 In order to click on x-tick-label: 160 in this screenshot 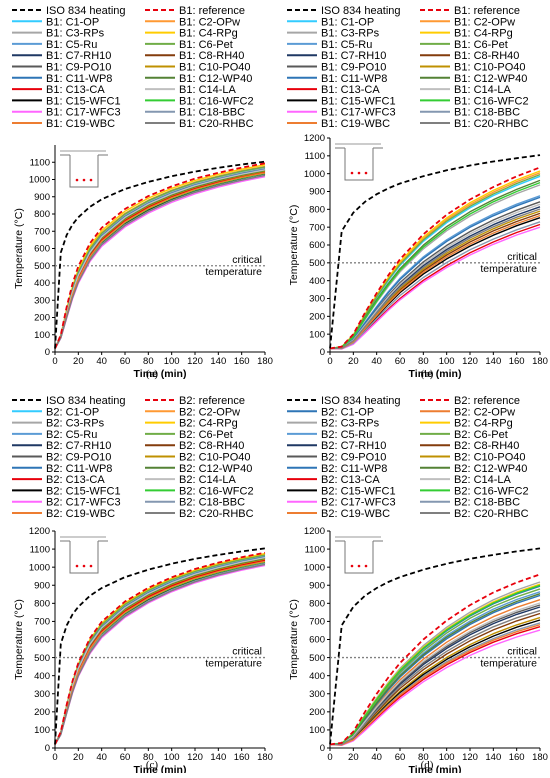, I will do `click(517, 361)`.